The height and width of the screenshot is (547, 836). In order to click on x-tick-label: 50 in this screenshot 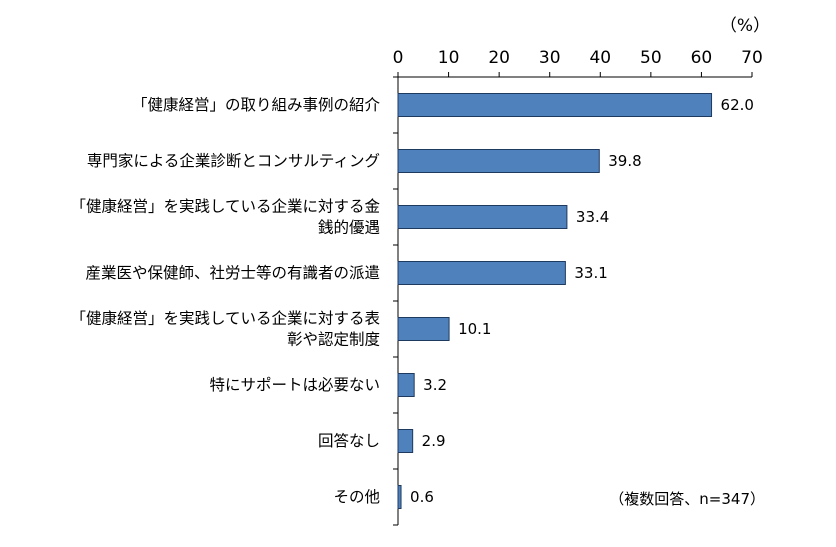, I will do `click(651, 58)`.